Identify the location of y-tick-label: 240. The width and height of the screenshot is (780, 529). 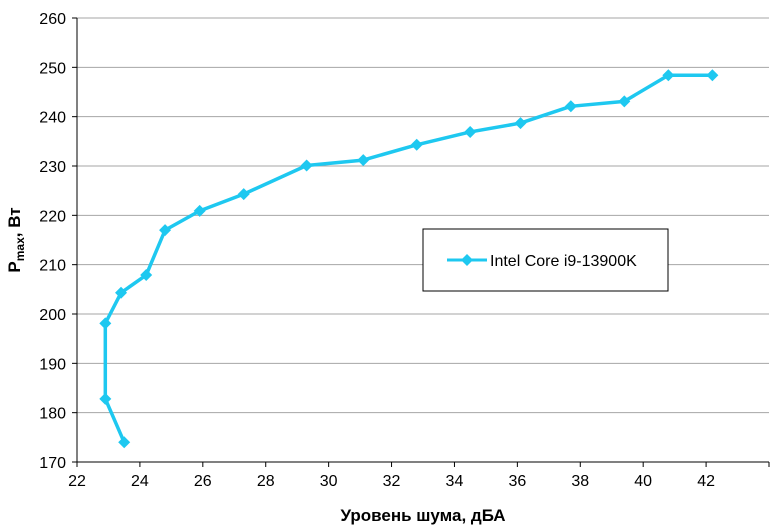
(52, 118).